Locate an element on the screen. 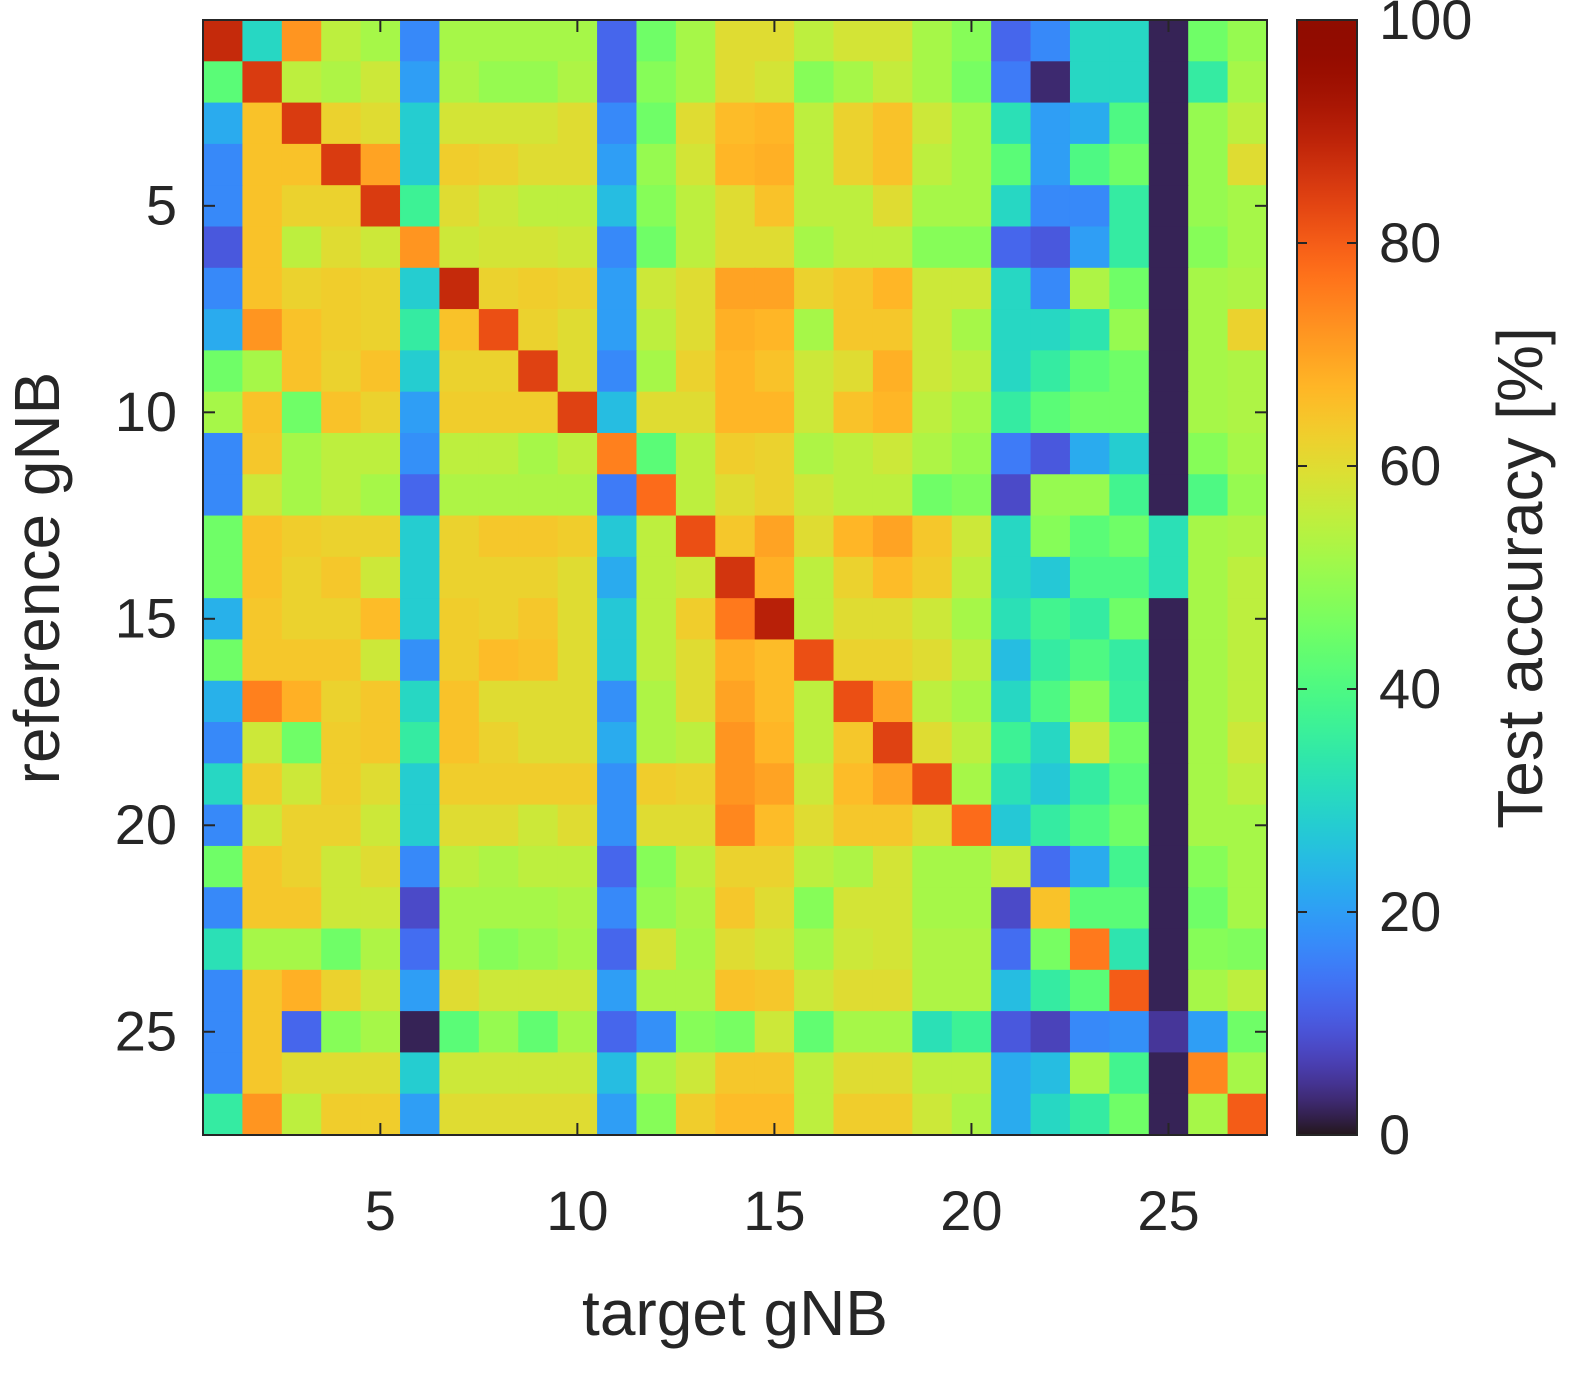 The height and width of the screenshot is (1375, 1578). x-axis-label: target gNB is located at coordinates (735, 1313).